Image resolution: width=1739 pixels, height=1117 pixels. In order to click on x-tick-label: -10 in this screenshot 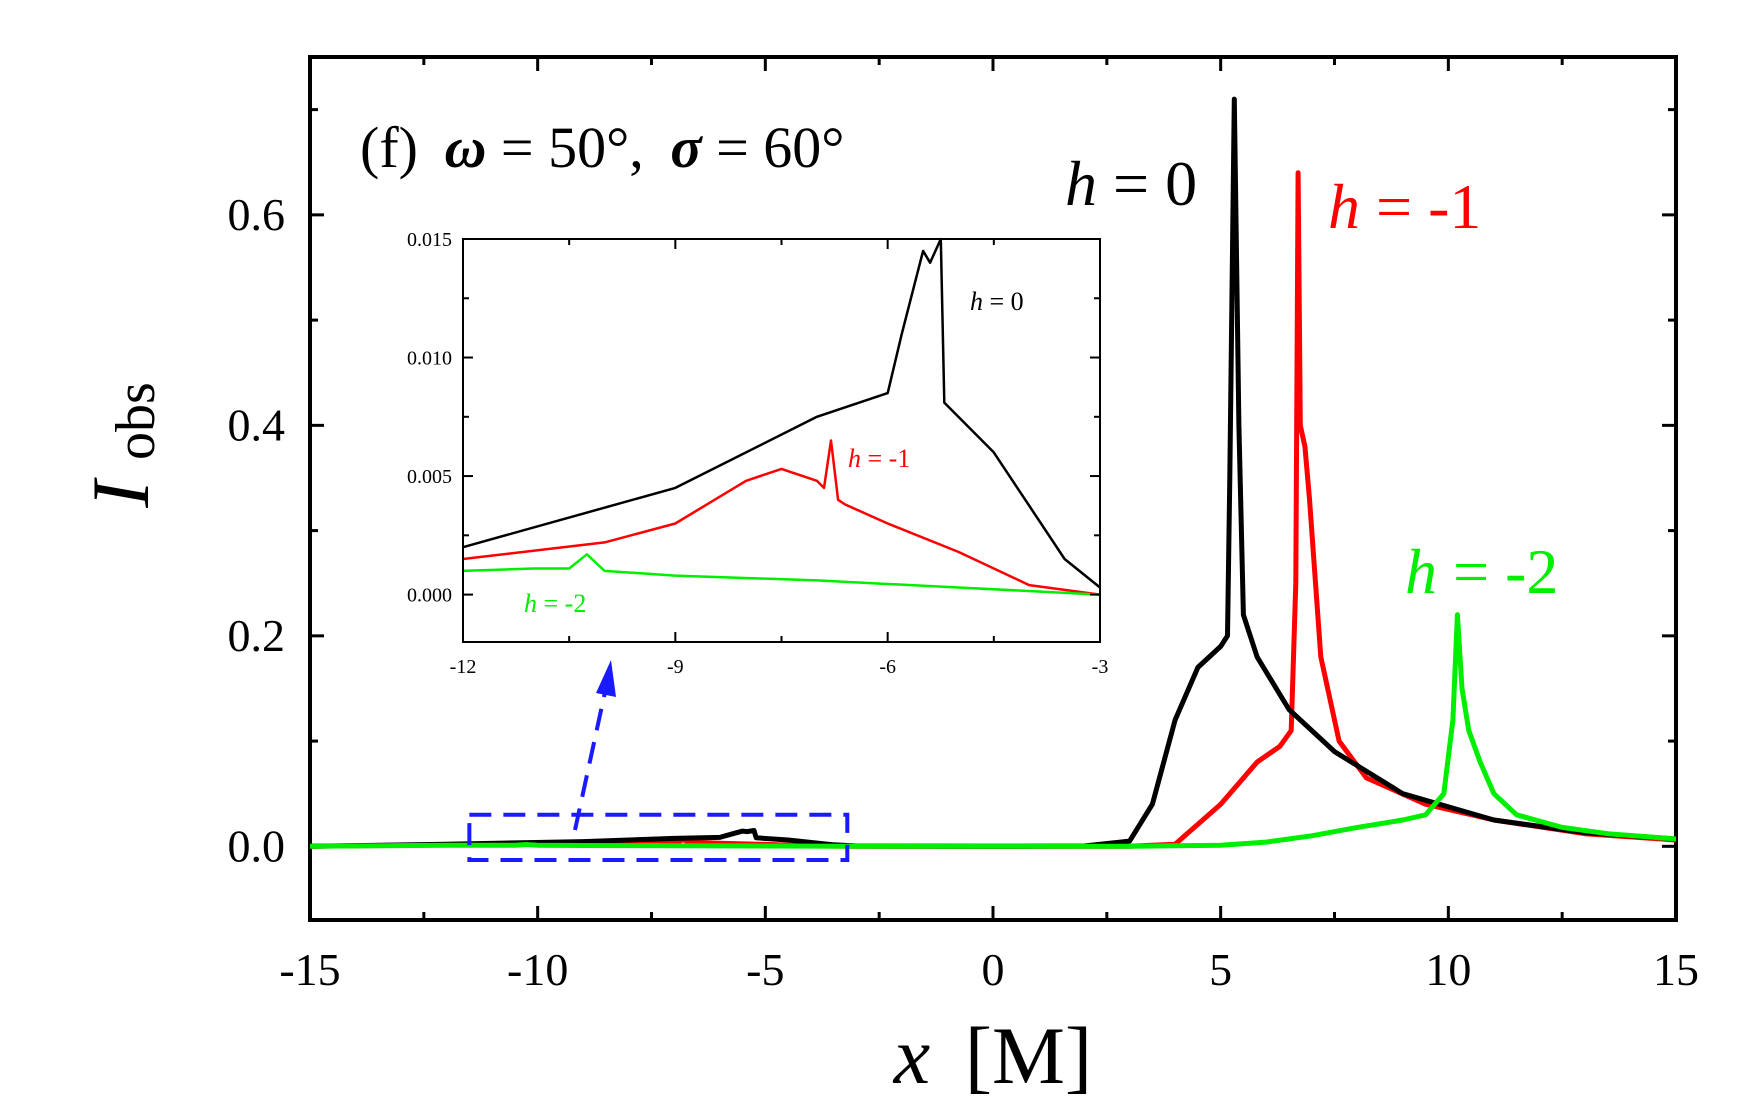, I will do `click(537, 969)`.